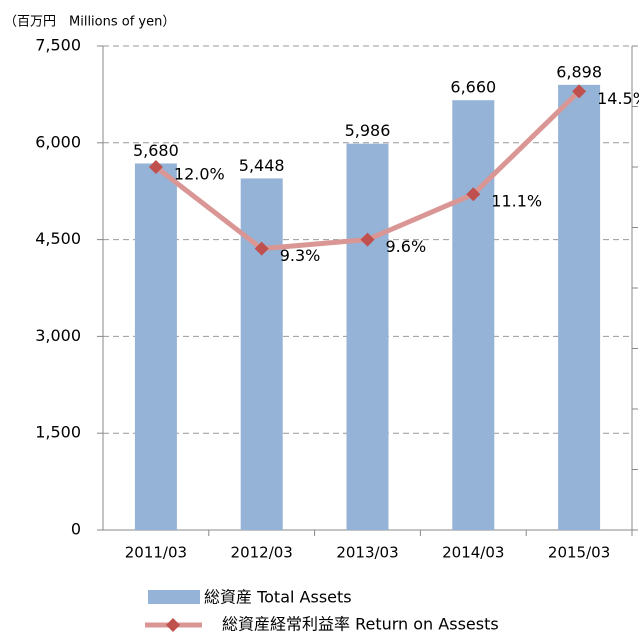 The height and width of the screenshot is (636, 639). What do you see at coordinates (360, 624) in the screenshot?
I see `legend-label: 総資産経常利益率 Return on Assests` at bounding box center [360, 624].